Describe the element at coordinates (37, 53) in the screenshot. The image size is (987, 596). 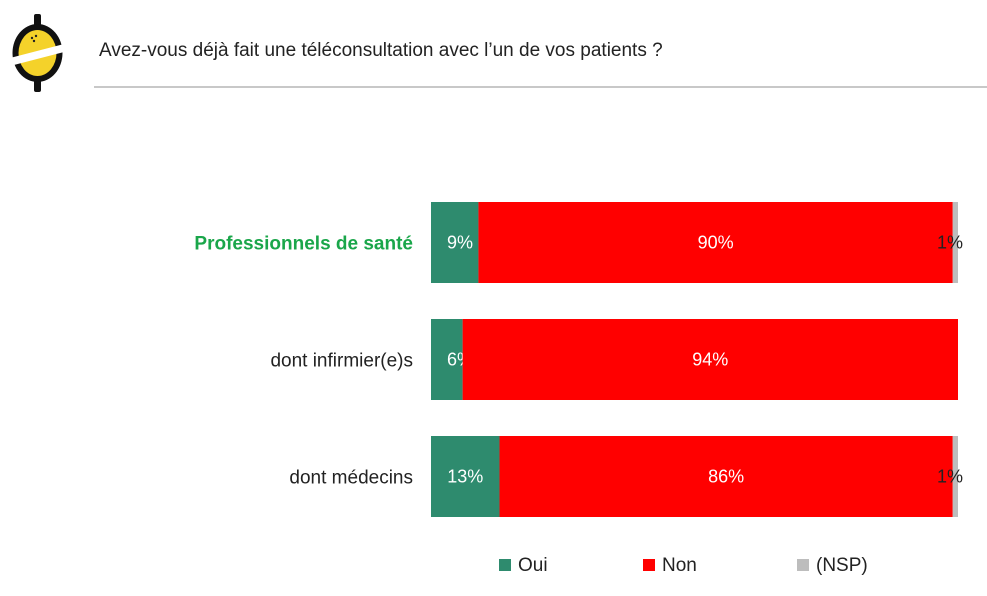
I see `brand-logo` at that location.